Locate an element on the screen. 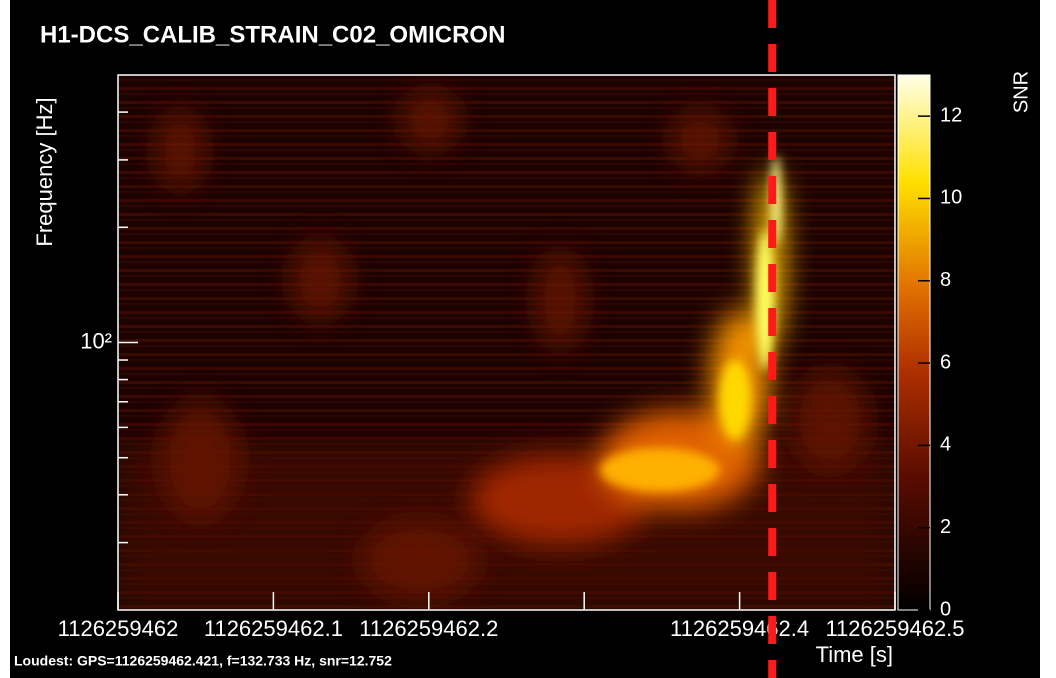 The image size is (1056, 678). colorbar is located at coordinates (914, 342).